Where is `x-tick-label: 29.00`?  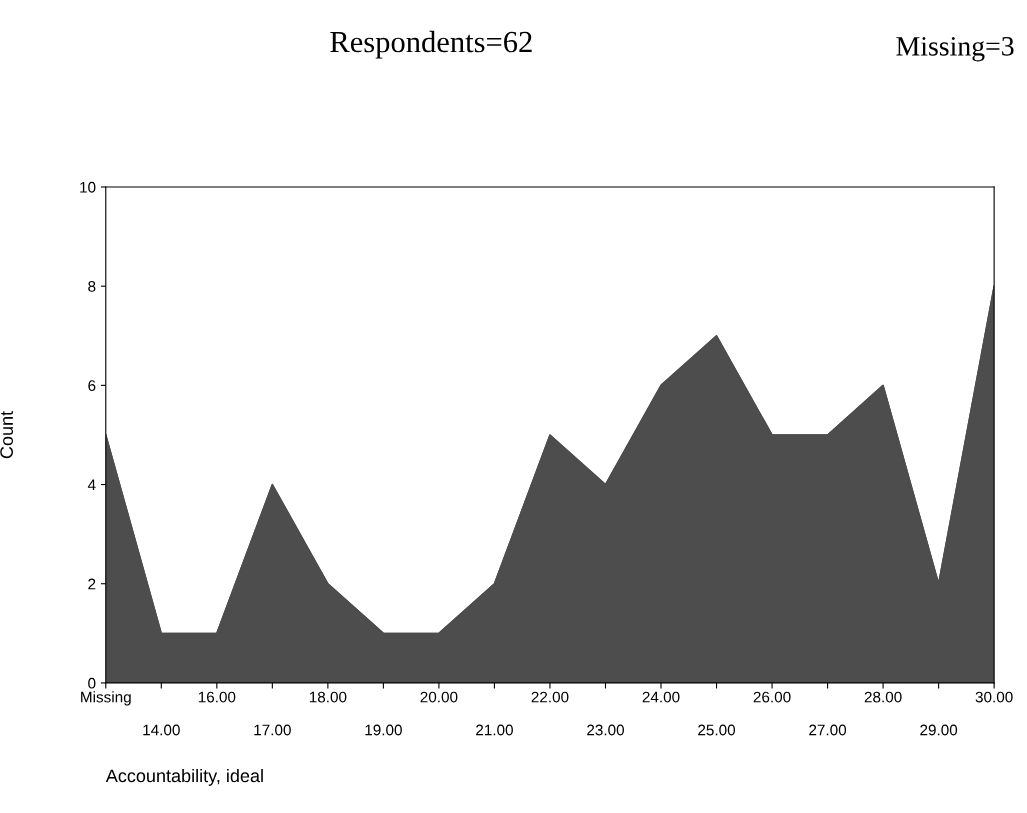
x-tick-label: 29.00 is located at coordinates (939, 730).